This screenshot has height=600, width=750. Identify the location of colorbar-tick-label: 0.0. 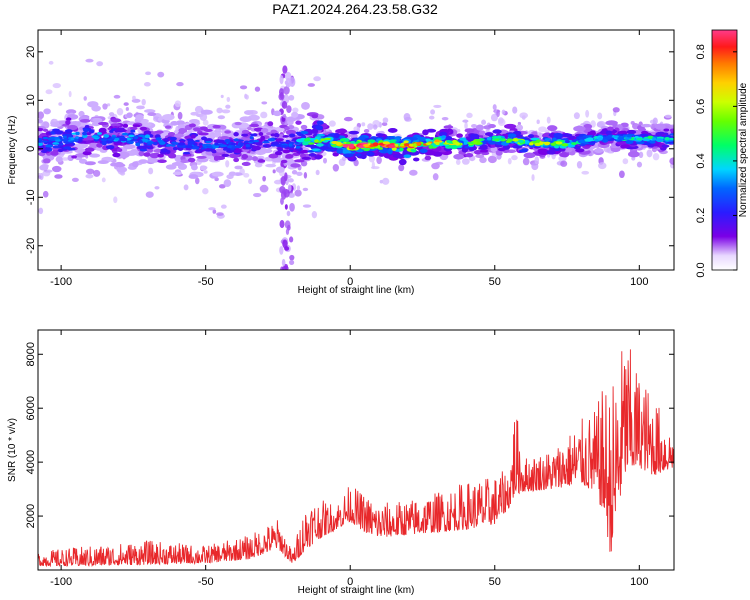
(701, 269).